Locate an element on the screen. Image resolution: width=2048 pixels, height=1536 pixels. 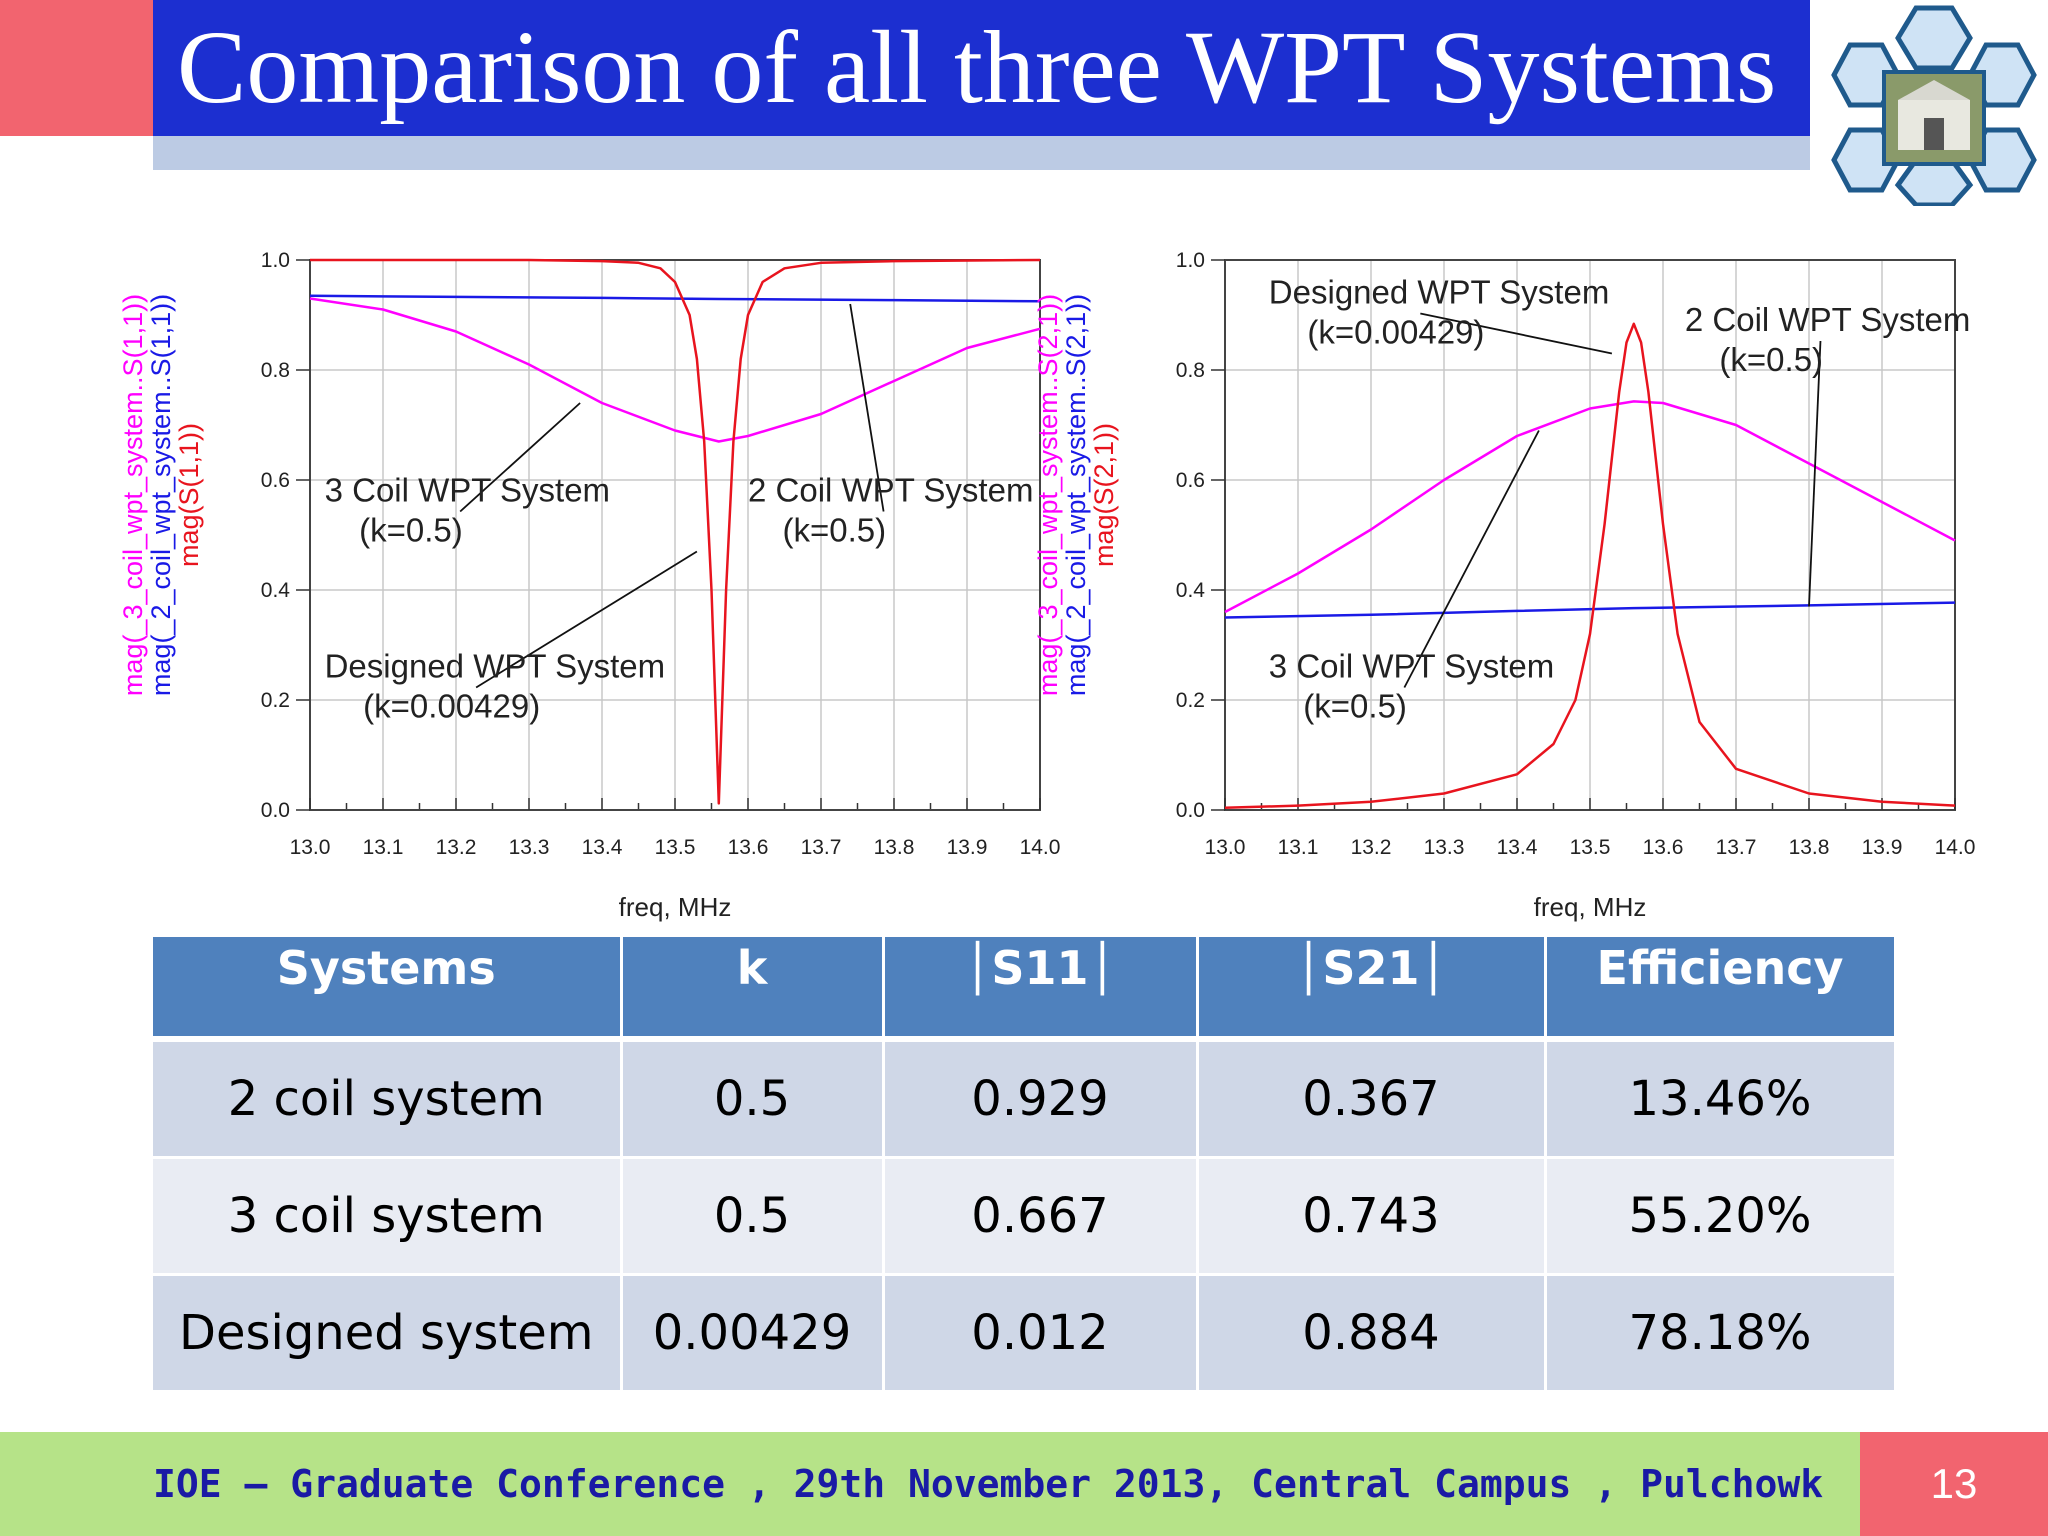
page-number: 13 is located at coordinates (1954, 1484).